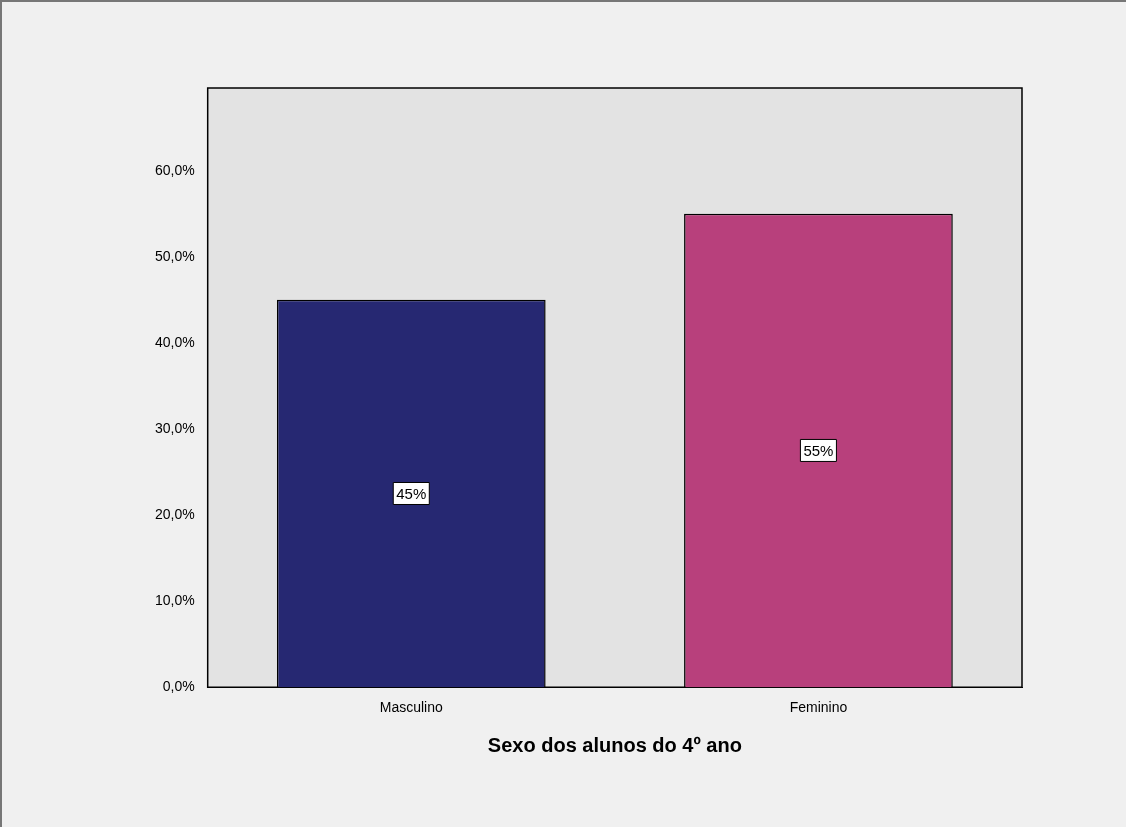 This screenshot has height=827, width=1126. I want to click on y-tick-label: 30,0%, so click(174, 427).